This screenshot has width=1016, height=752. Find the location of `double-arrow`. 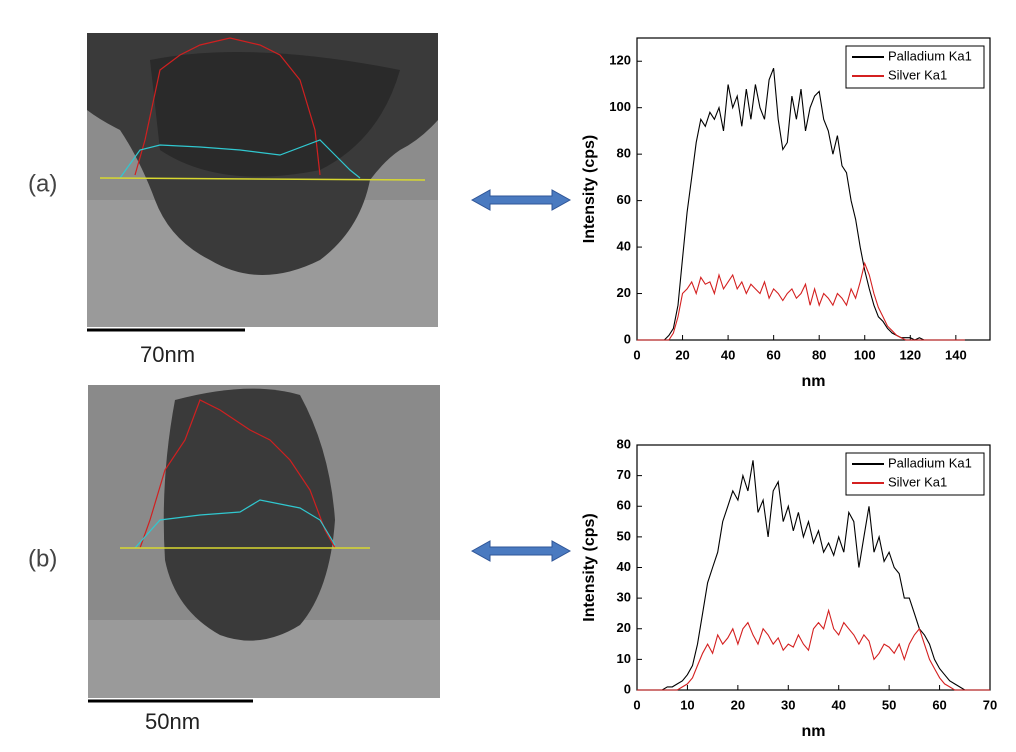

double-arrow is located at coordinates (521, 375).